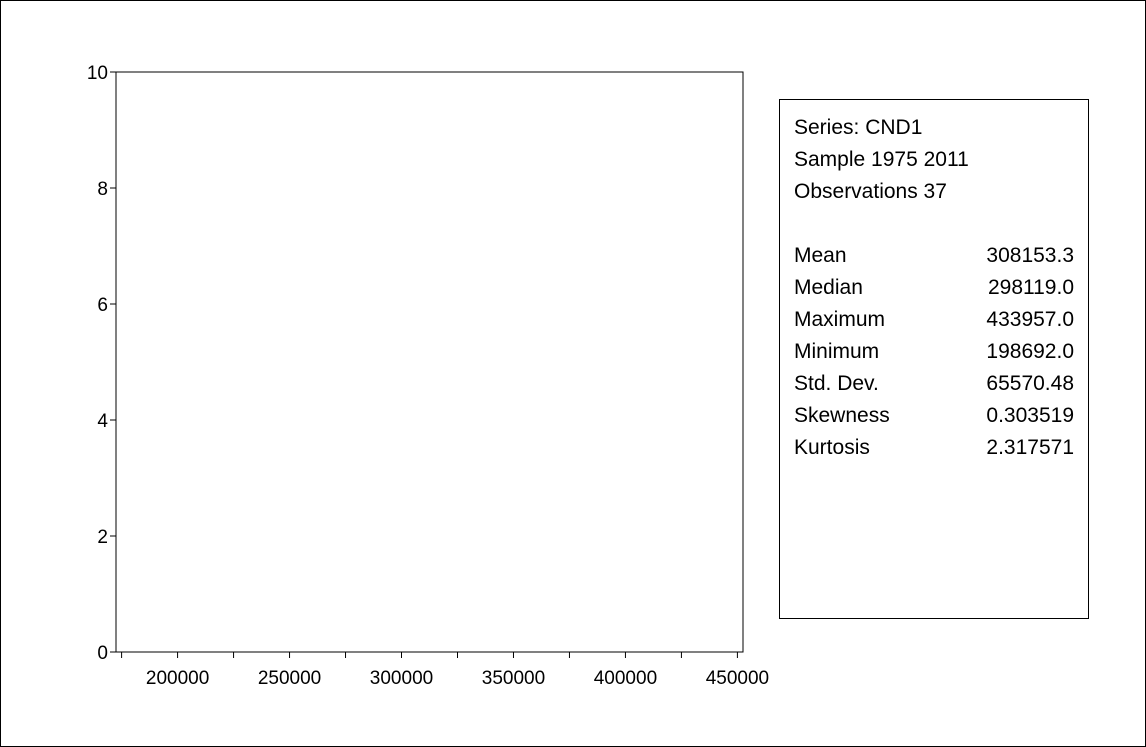 This screenshot has width=1146, height=747. I want to click on stat-value: 308153.3, so click(1030, 255).